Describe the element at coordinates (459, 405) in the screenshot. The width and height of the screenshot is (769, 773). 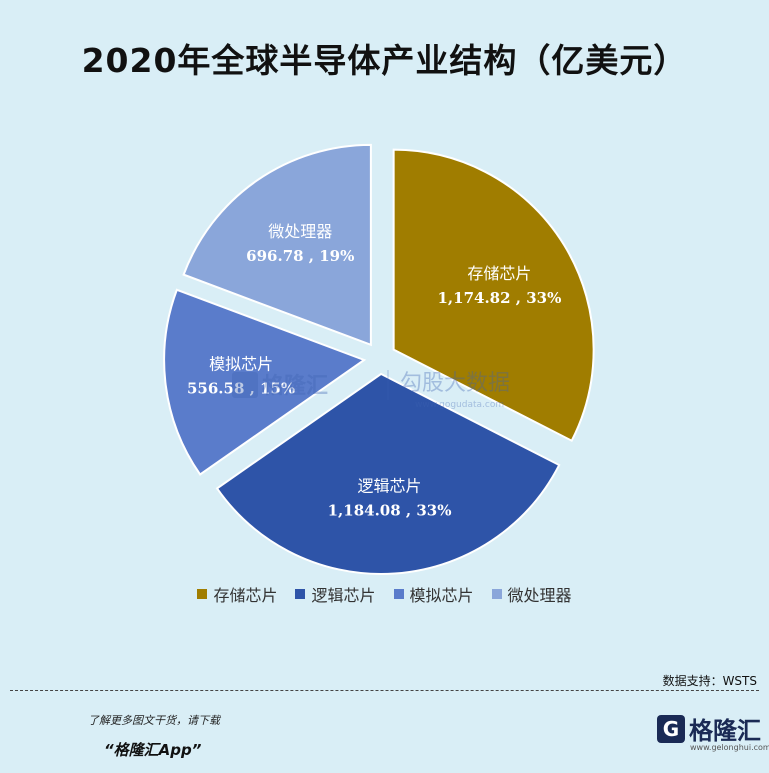
I see `watermark-url: www.gogudata.com` at that location.